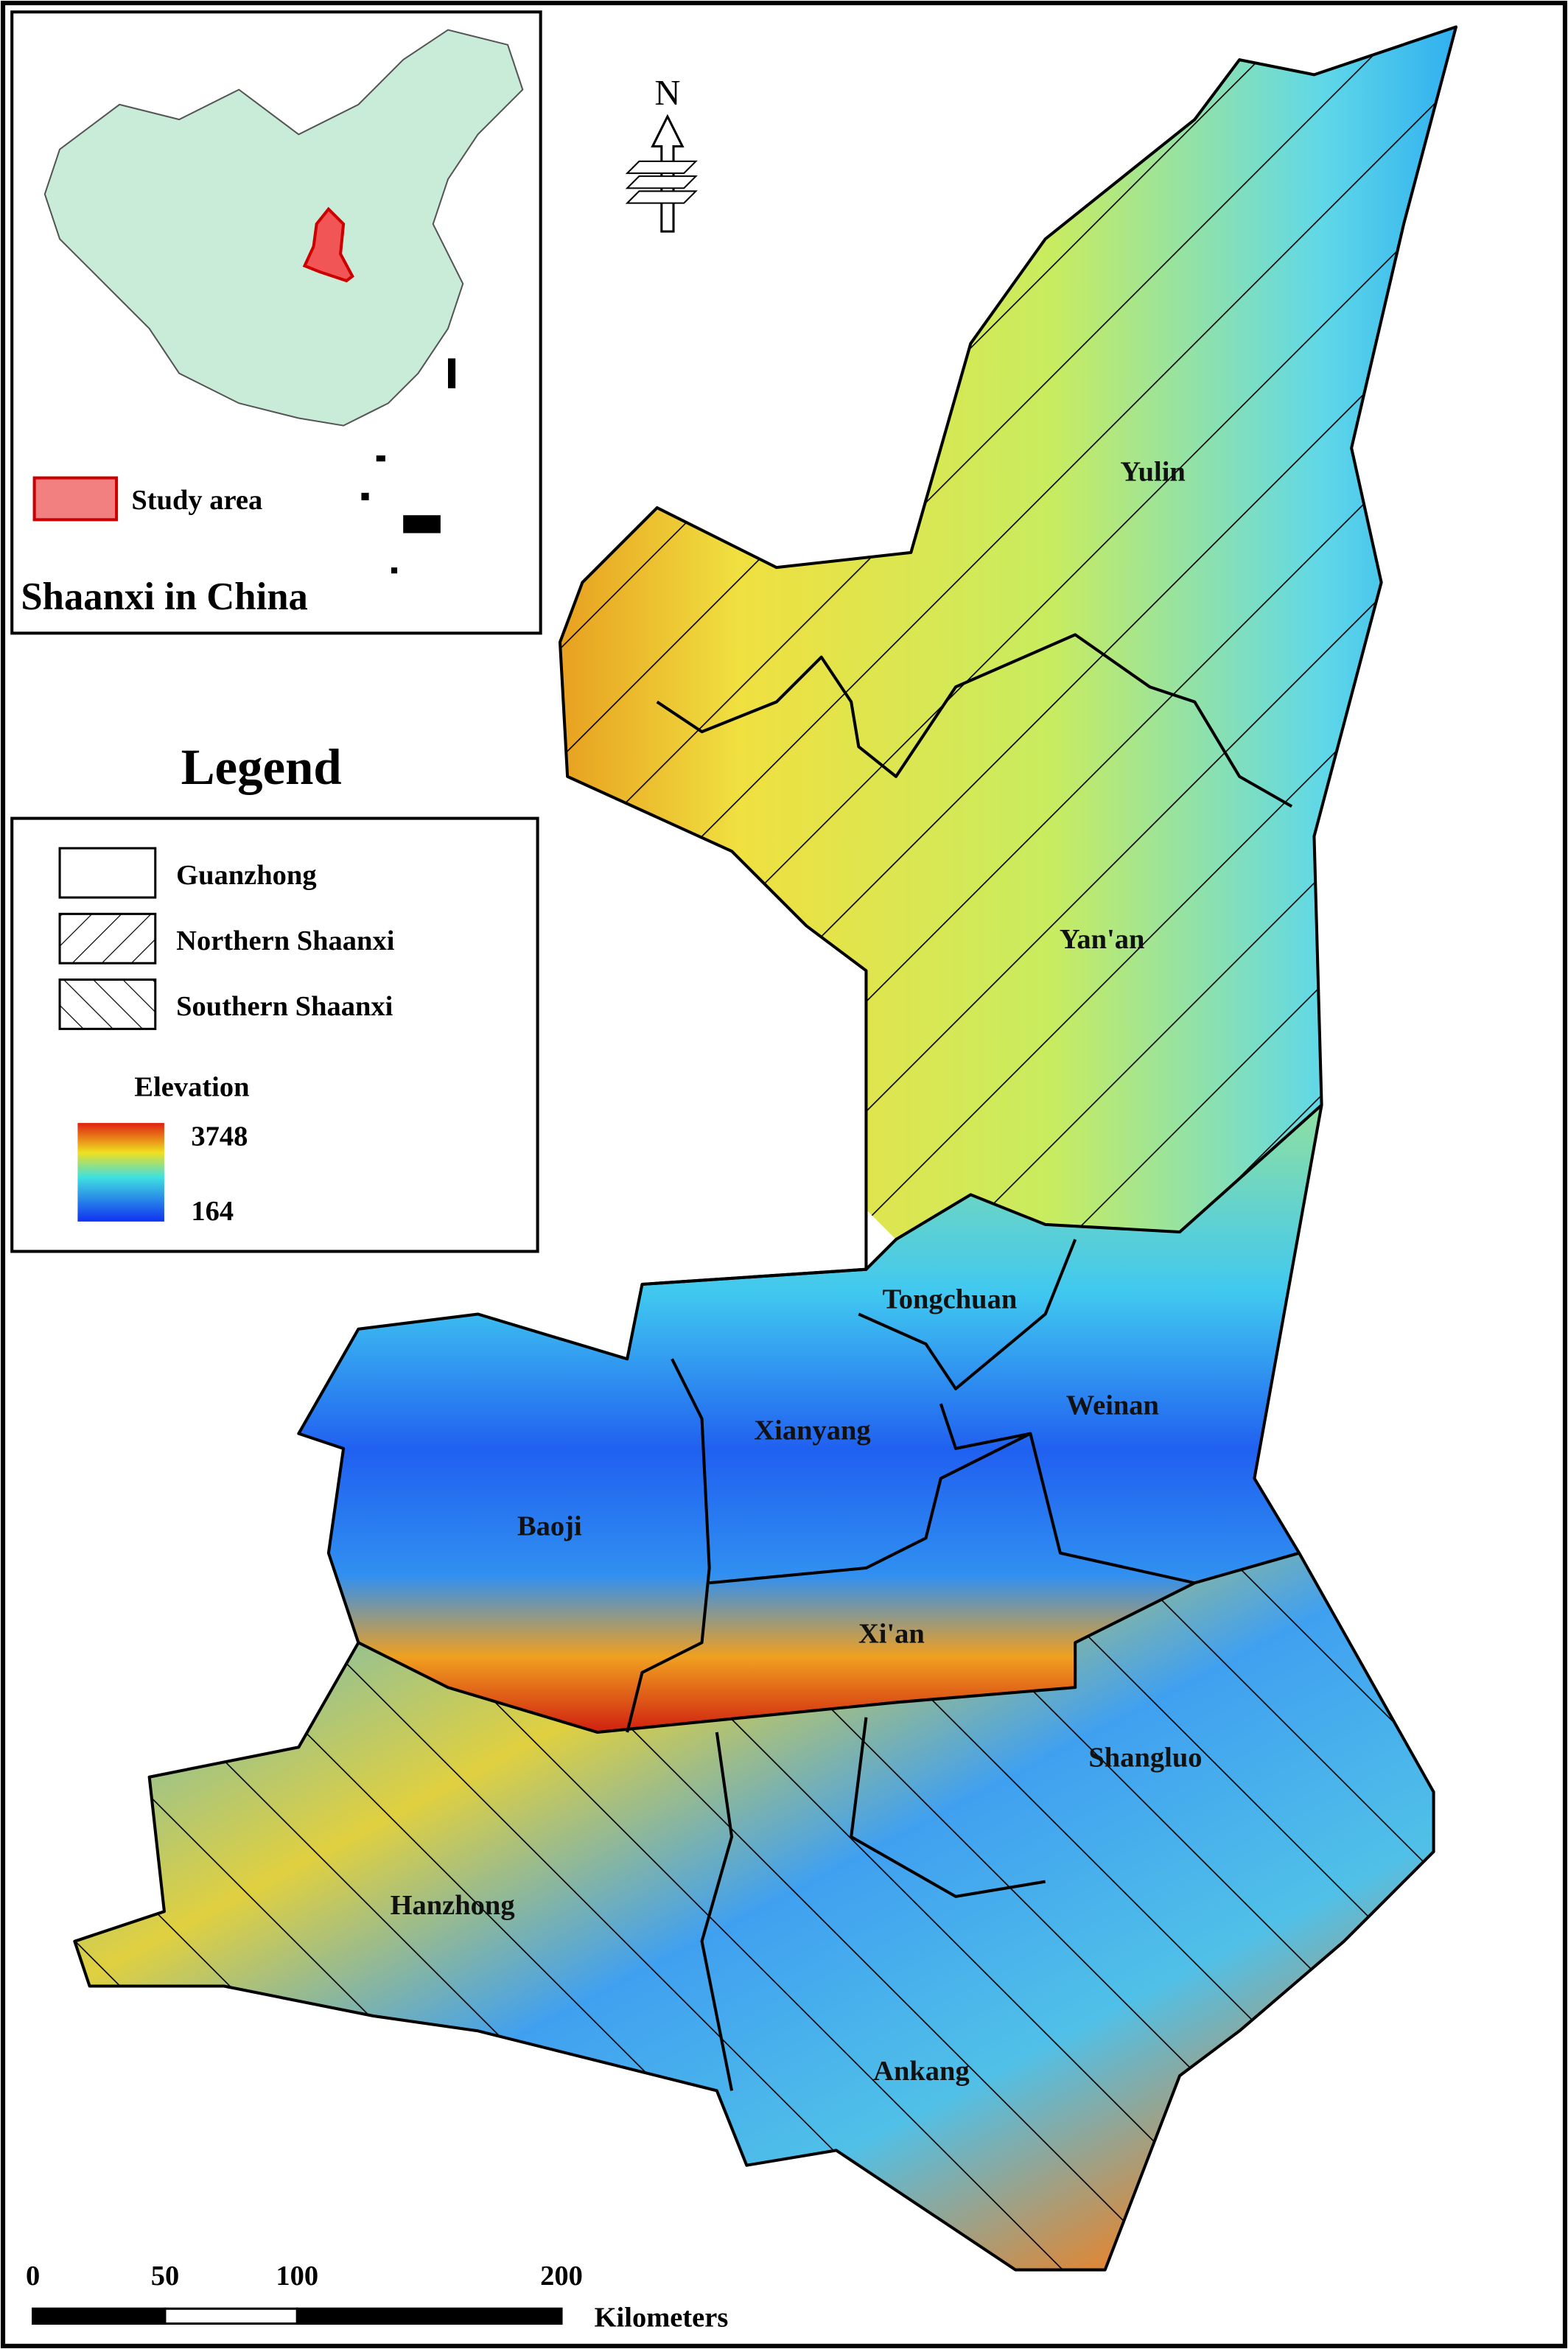 Image resolution: width=1568 pixels, height=2349 pixels. Describe the element at coordinates (297, 2276) in the screenshot. I see `scale-tick-label: 100` at that location.